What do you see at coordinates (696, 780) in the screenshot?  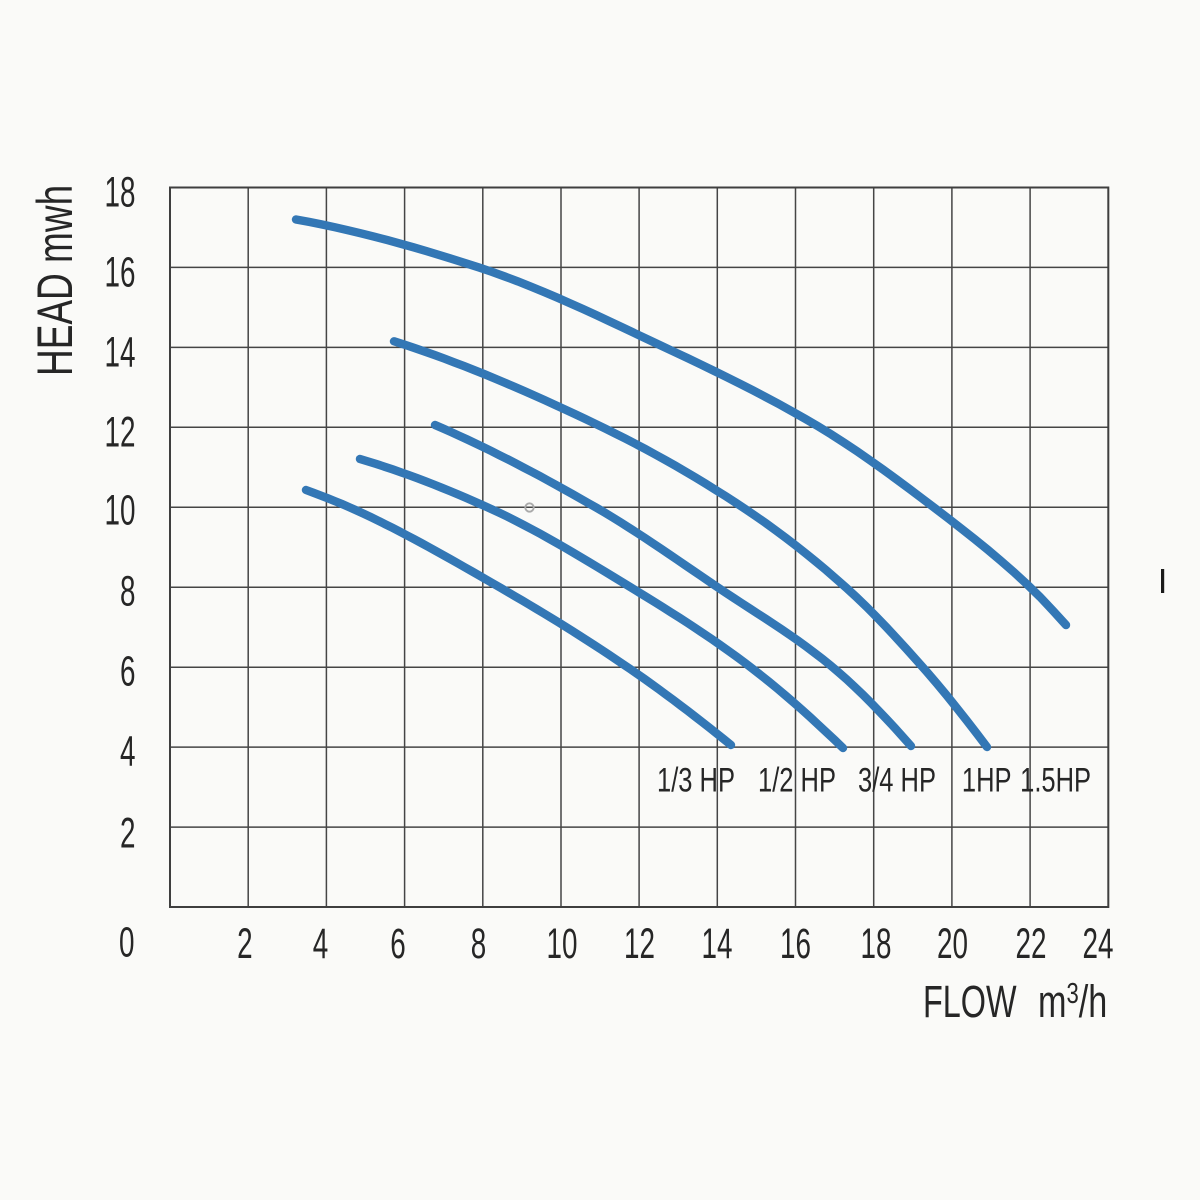 I see `svg-text: 1/3 HP` at bounding box center [696, 780].